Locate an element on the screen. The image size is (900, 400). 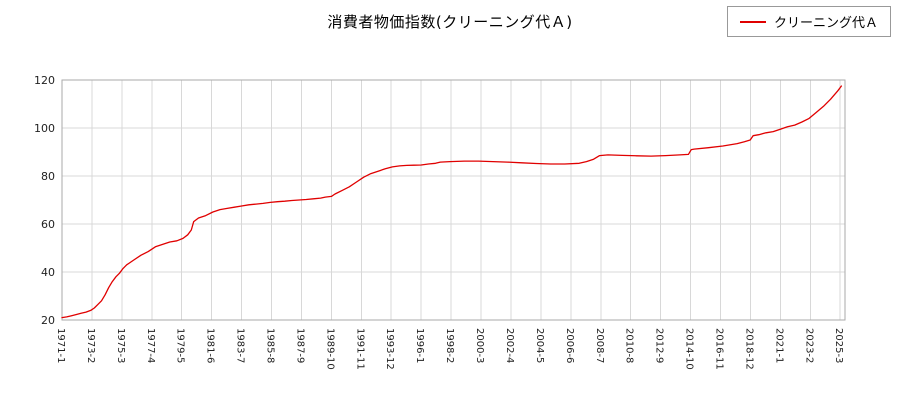
x-axis-tick-label: 1983-7 is located at coordinates (240, 345).